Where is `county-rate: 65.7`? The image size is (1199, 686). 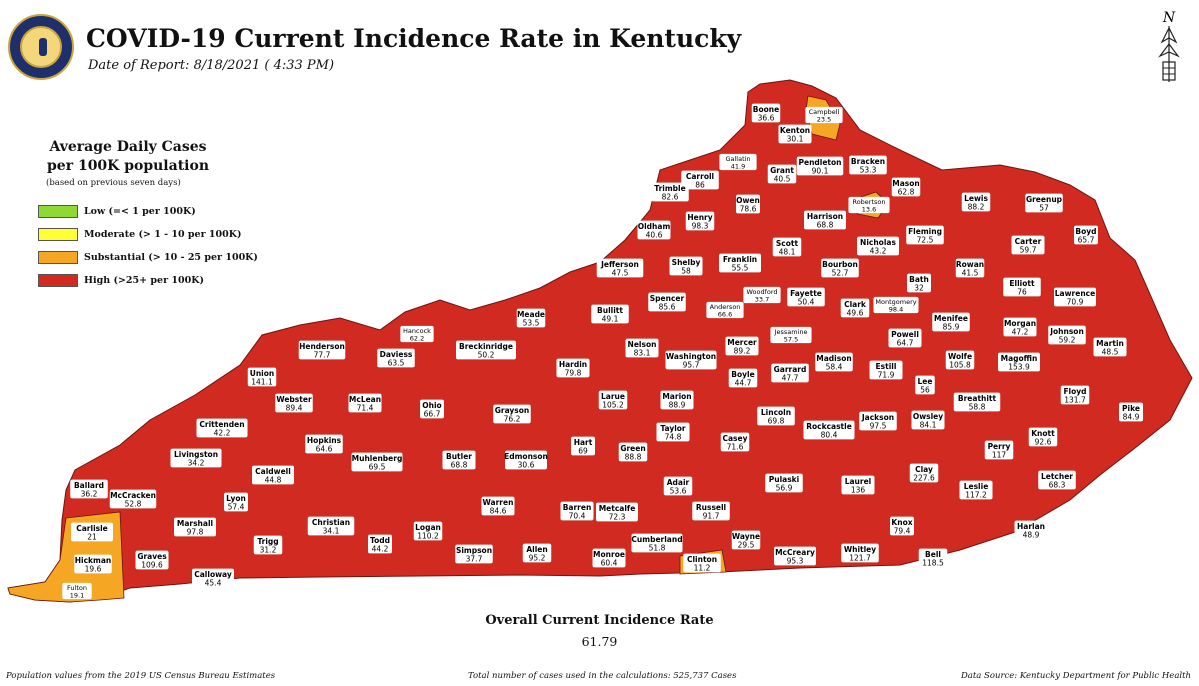 county-rate: 65.7 is located at coordinates (1086, 240).